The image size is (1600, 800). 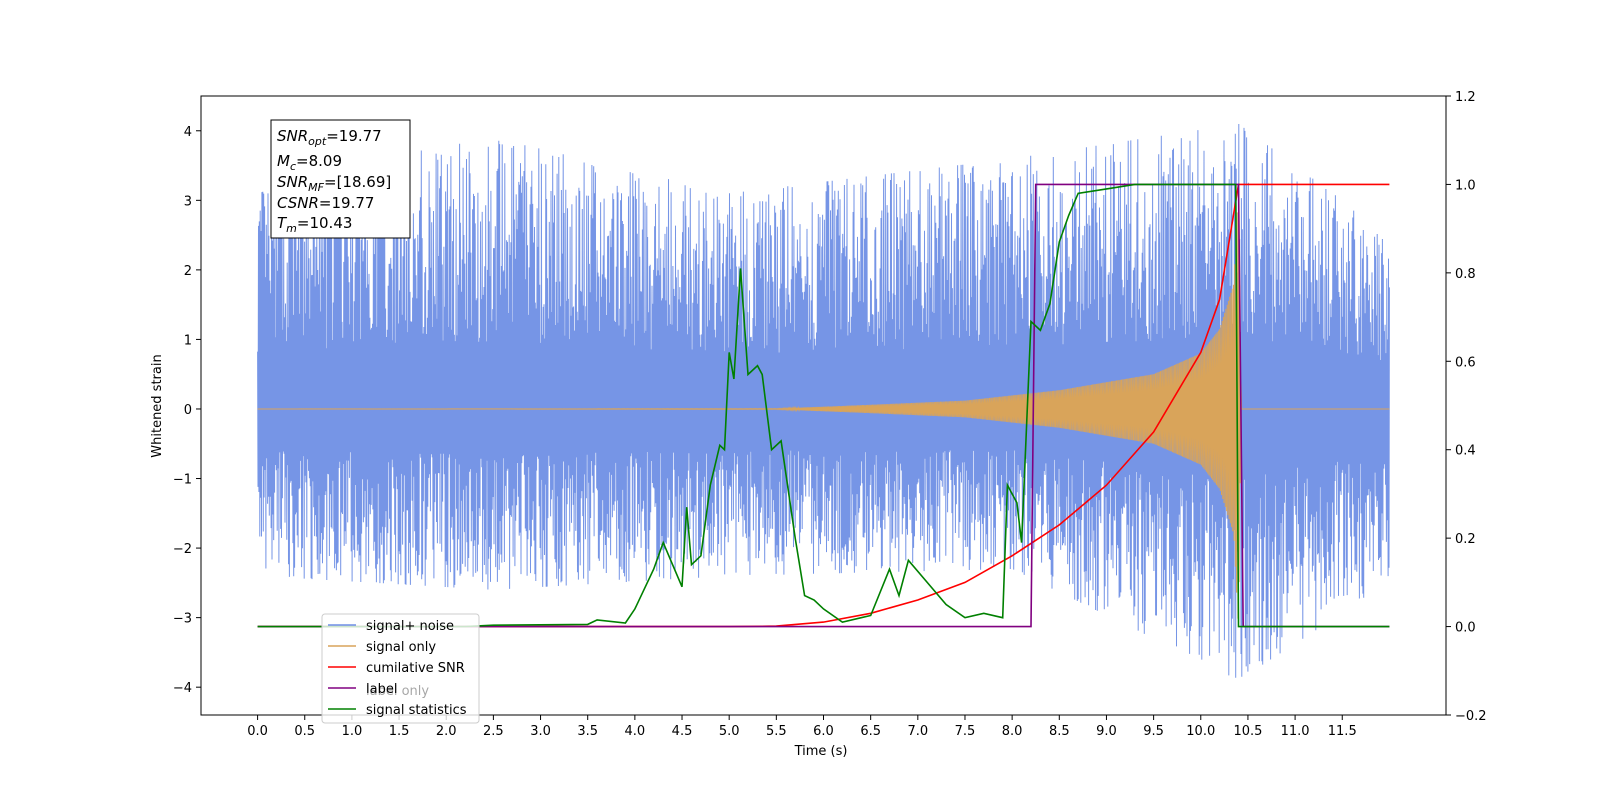 I want to click on legend-entry-cumulative-snr: cumilative SNR, so click(x=396, y=668).